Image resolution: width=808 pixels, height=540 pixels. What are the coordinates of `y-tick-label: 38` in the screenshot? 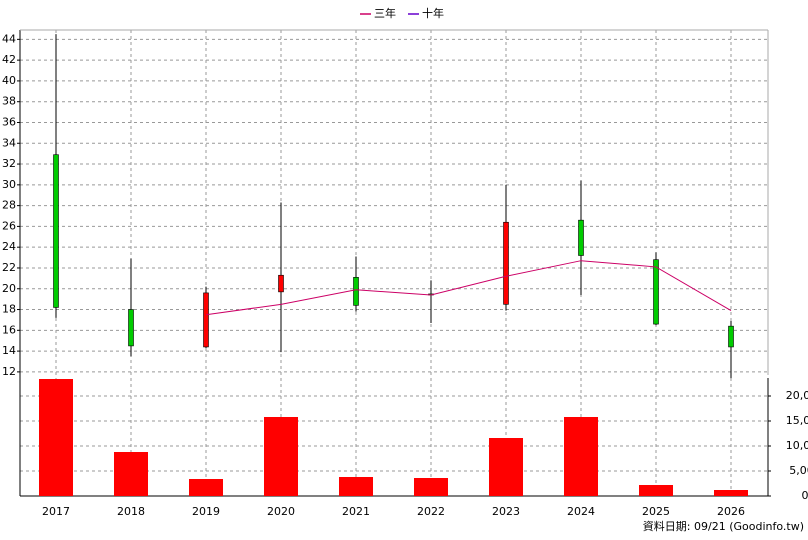 It's located at (9, 101).